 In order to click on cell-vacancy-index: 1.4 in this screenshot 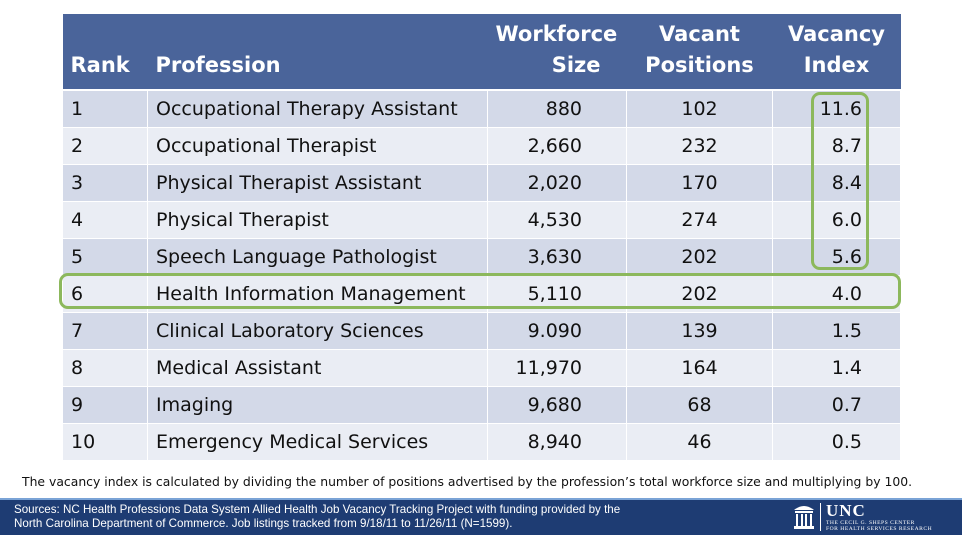, I will do `click(836, 367)`.